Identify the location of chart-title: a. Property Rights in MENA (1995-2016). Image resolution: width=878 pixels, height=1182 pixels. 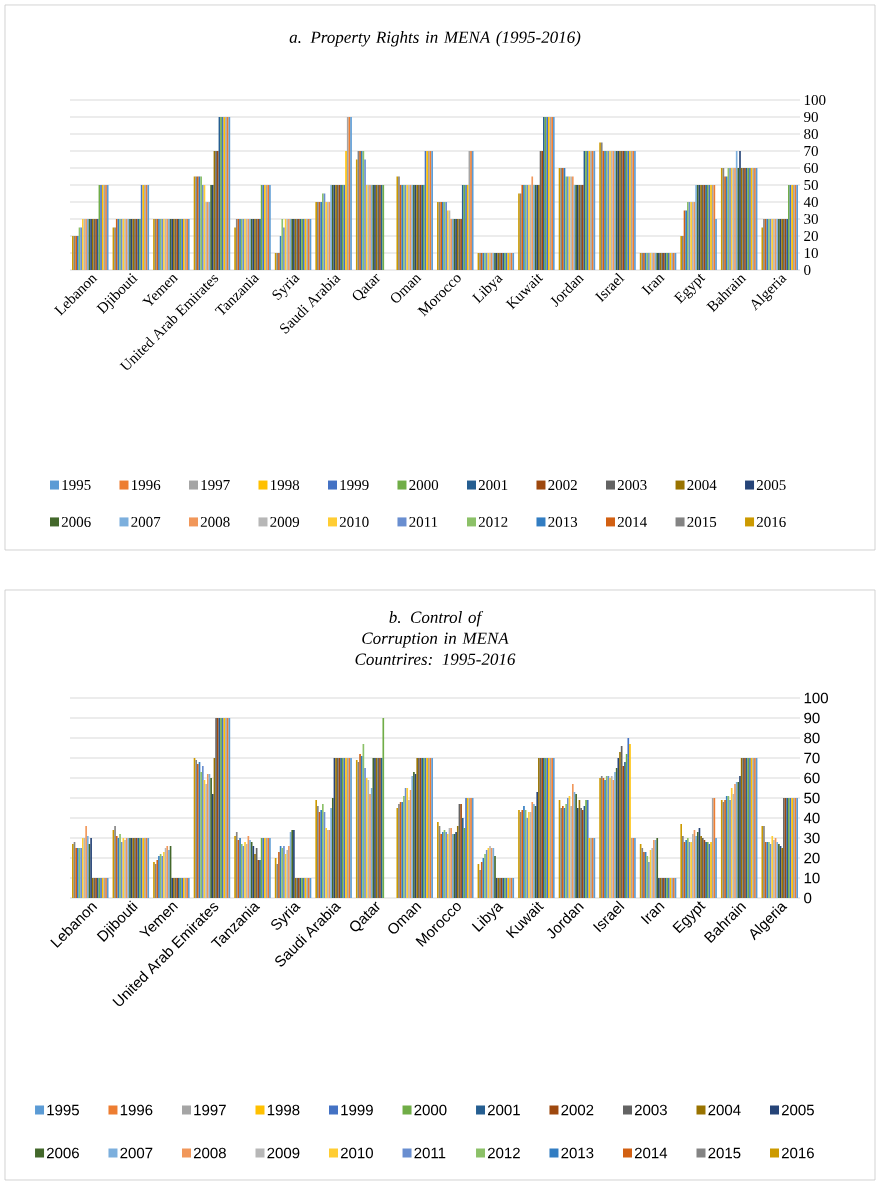
(435, 39).